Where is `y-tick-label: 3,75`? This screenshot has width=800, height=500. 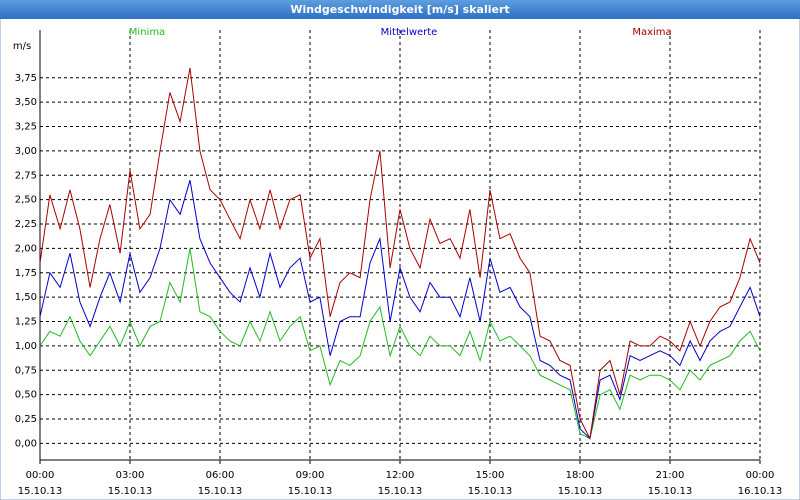
y-tick-label: 3,75 is located at coordinates (26, 78).